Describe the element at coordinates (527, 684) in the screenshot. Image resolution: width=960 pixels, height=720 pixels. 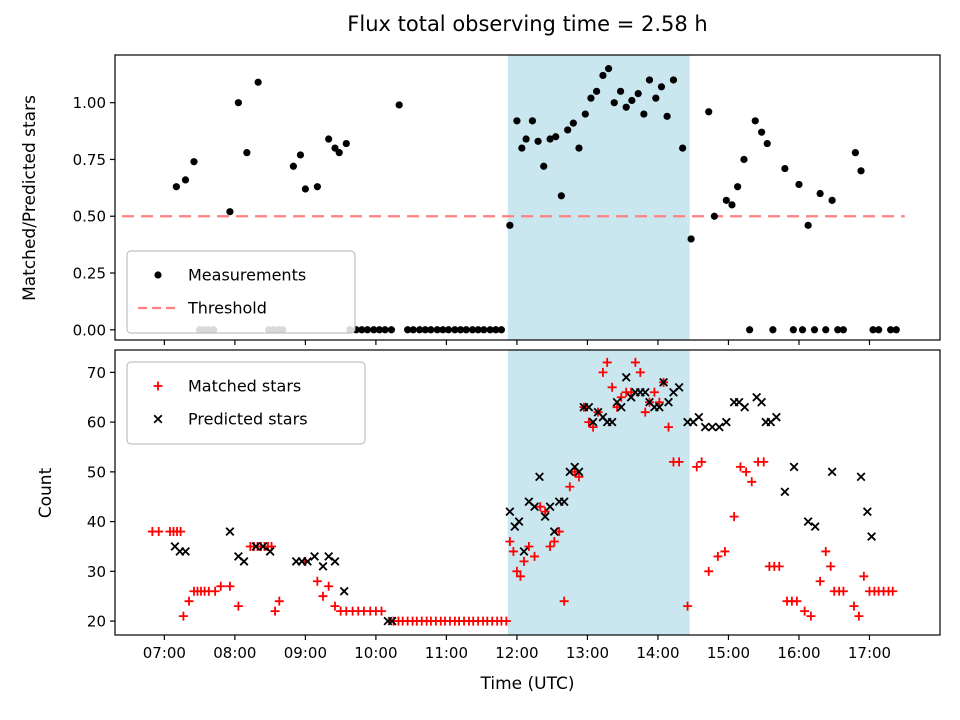
I see `x-axis-label: Time (UTC)` at that location.